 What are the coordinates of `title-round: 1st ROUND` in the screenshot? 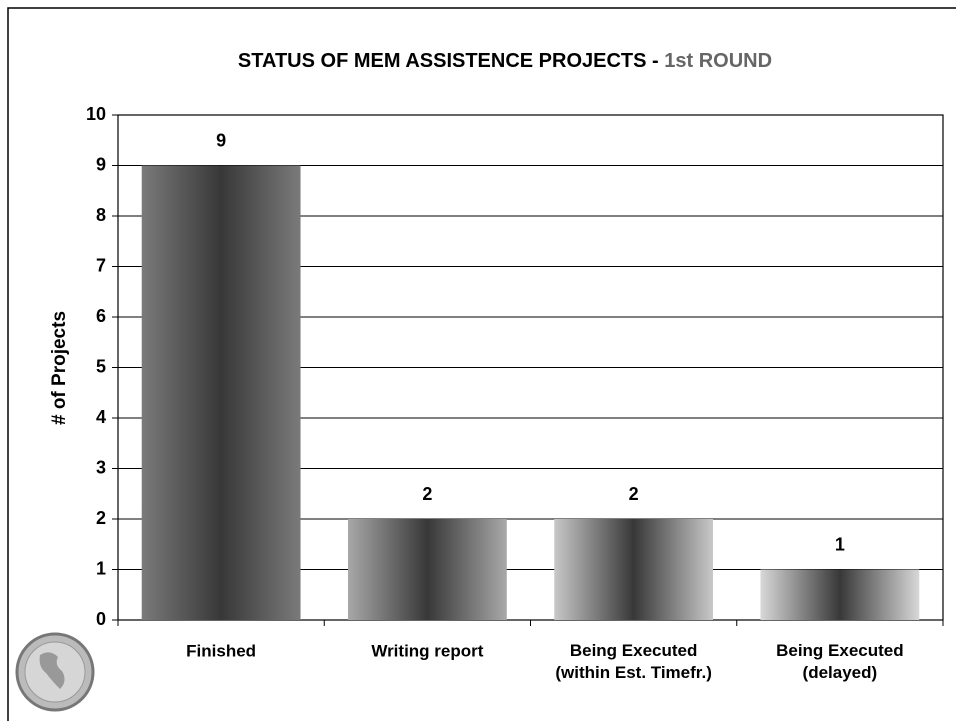 It's located at (718, 61).